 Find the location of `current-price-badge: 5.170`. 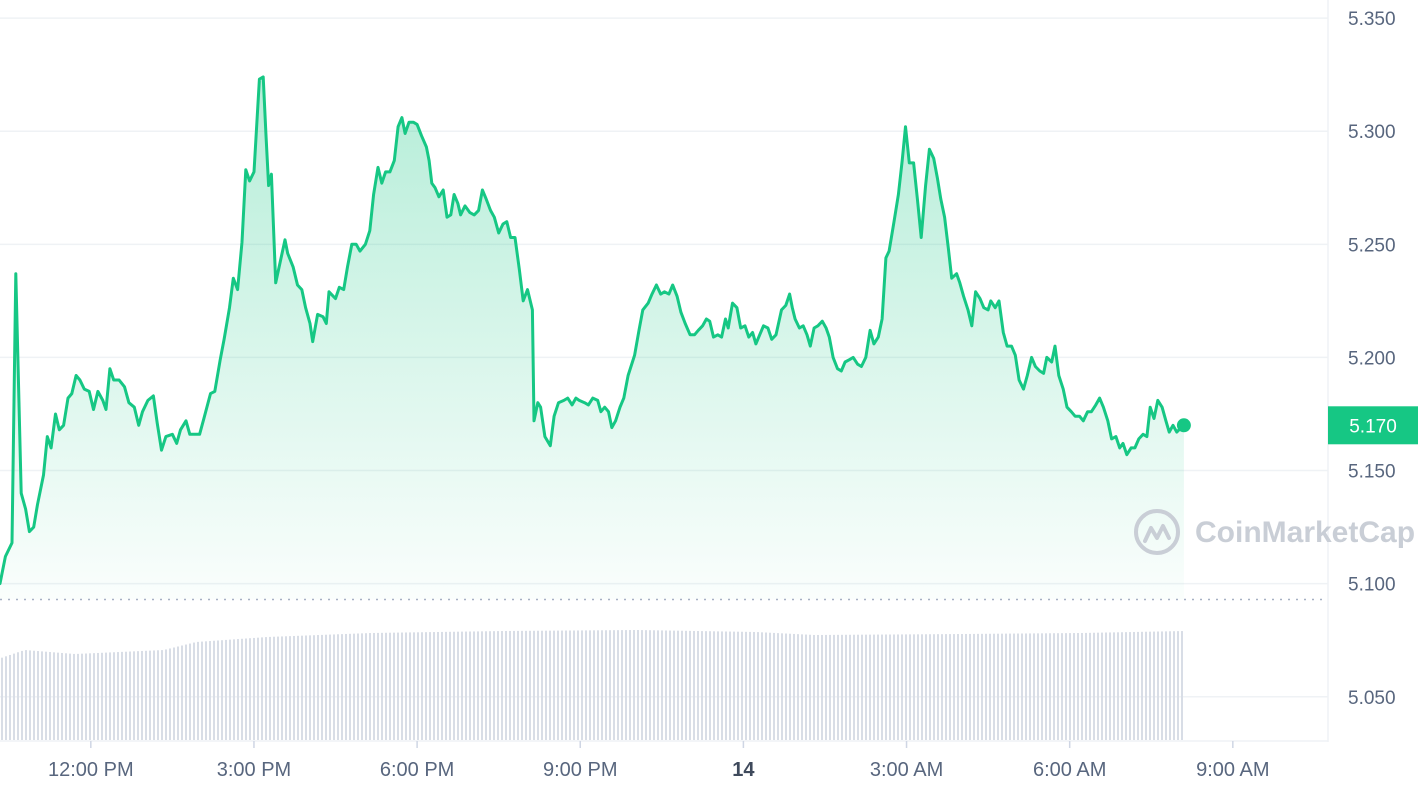

current-price-badge: 5.170 is located at coordinates (1373, 425).